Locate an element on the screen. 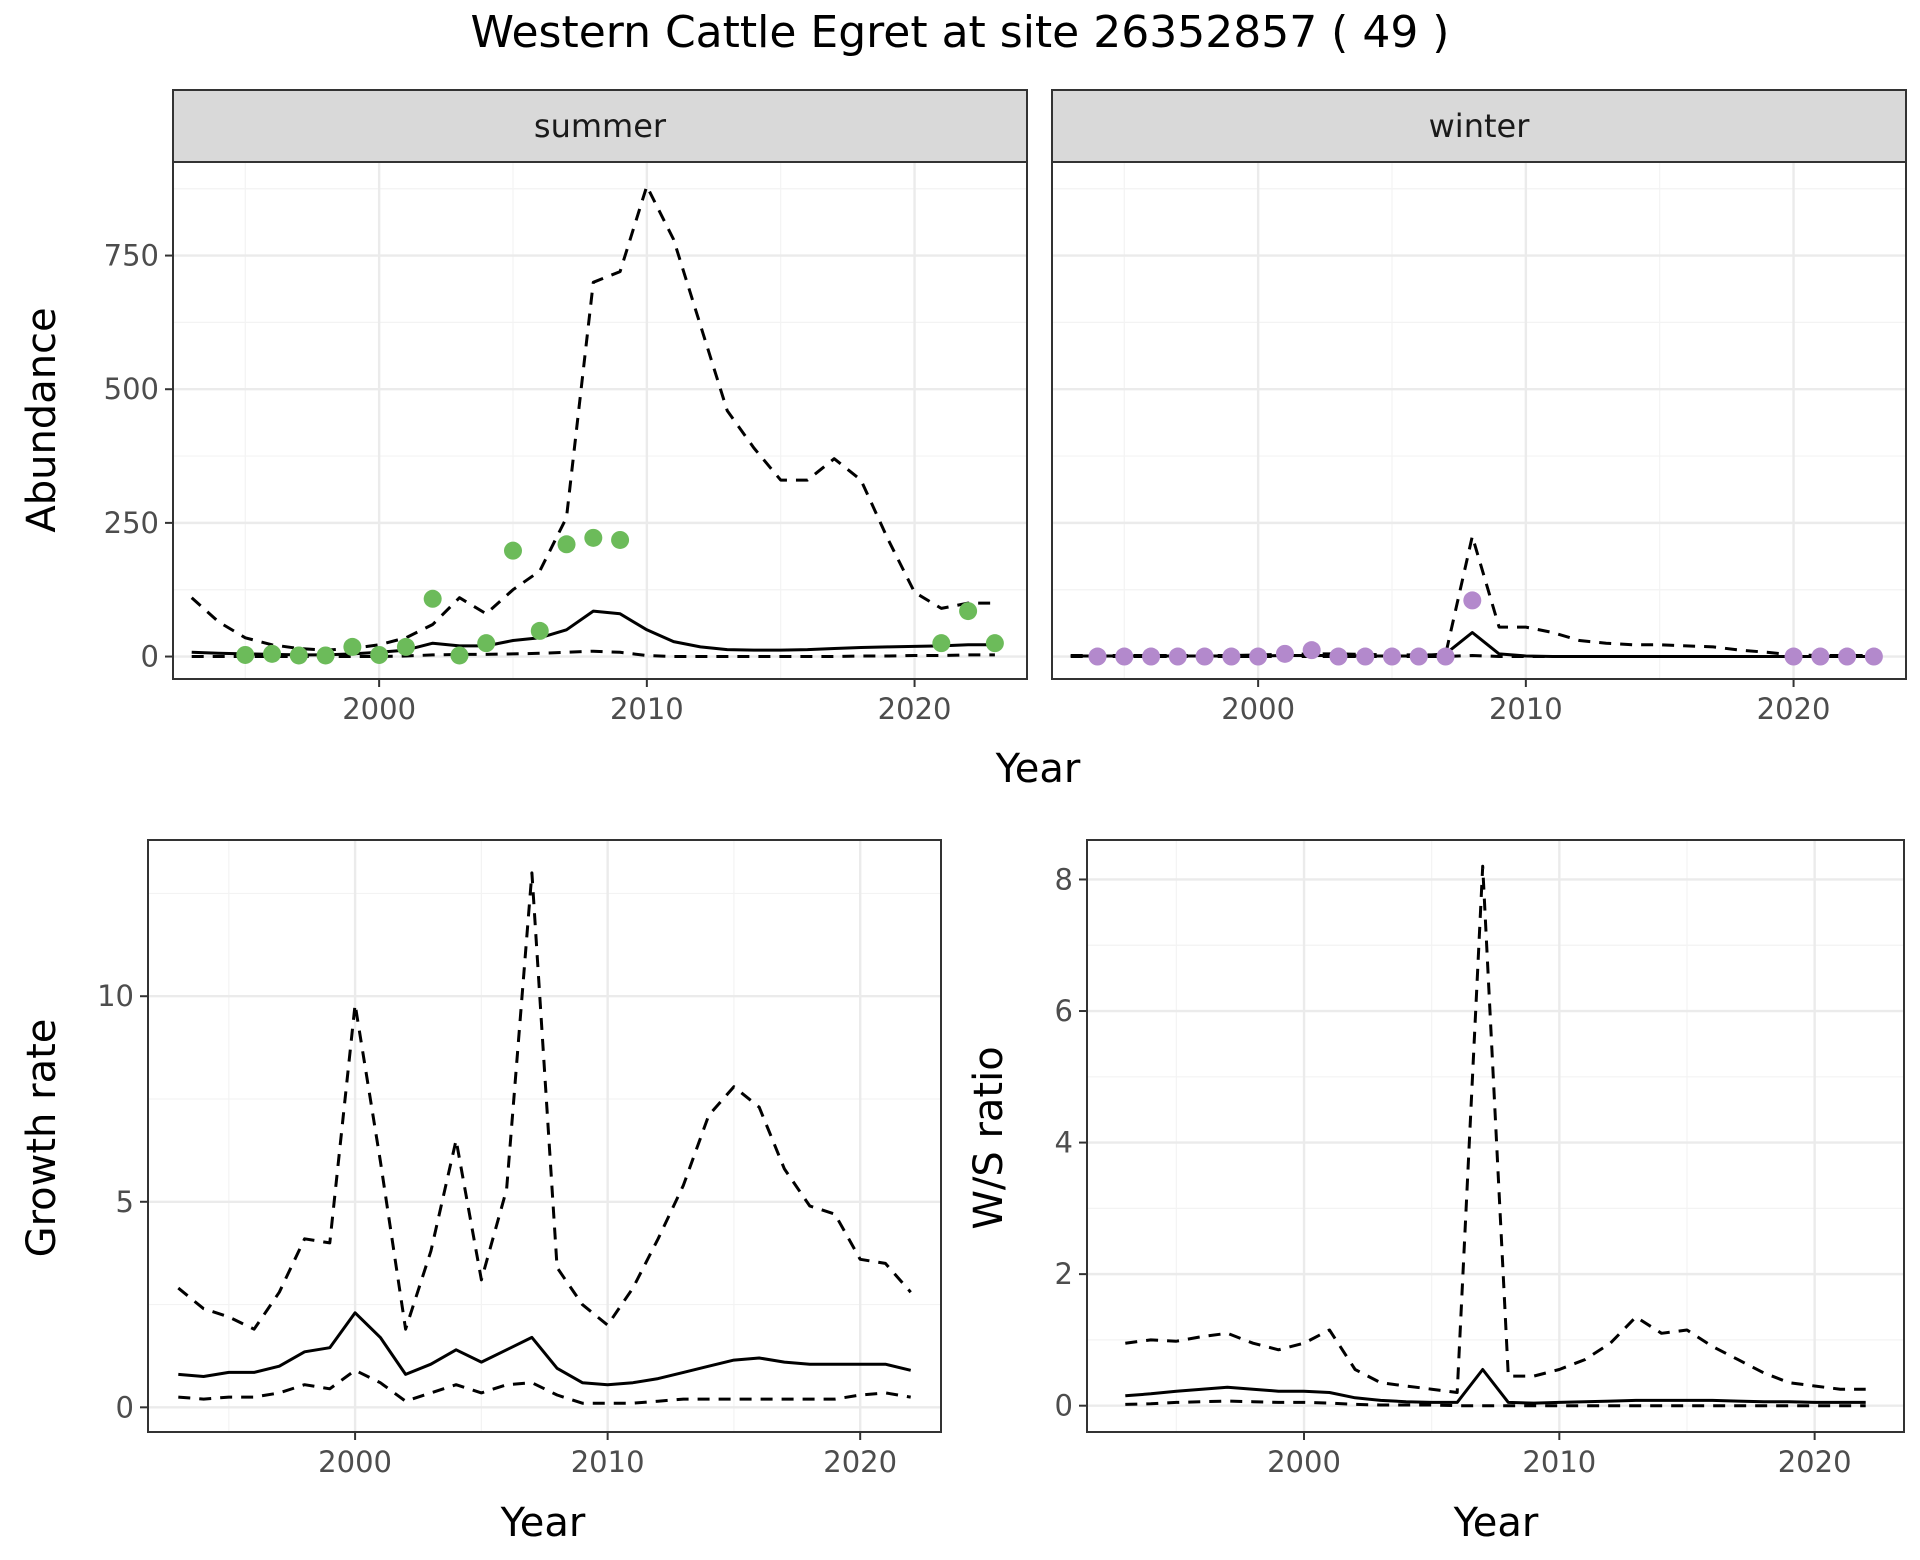  facet-strip-label: summer is located at coordinates (600, 126).